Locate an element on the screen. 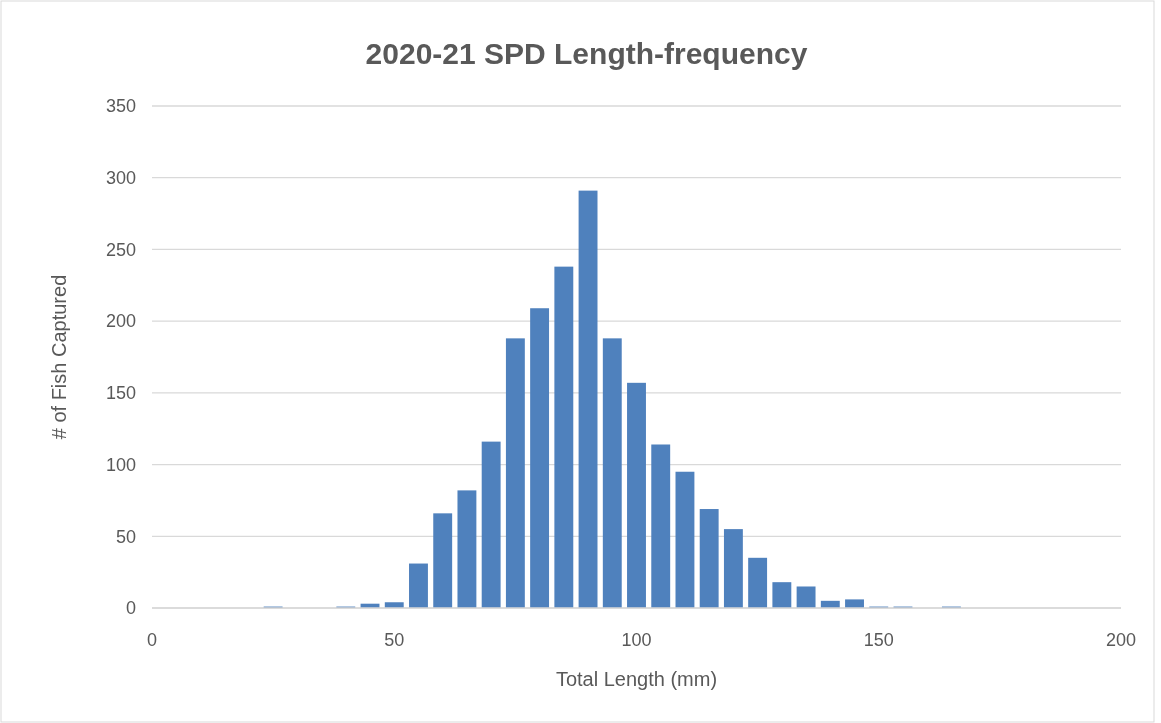 This screenshot has height=723, width=1161. y-tick-label: 0 is located at coordinates (130, 608).